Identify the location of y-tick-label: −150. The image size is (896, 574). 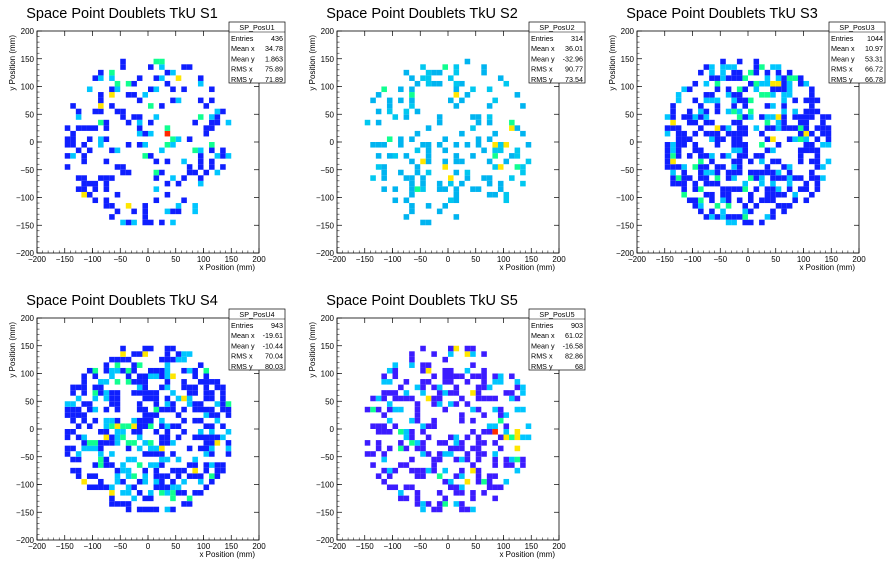
(325, 225).